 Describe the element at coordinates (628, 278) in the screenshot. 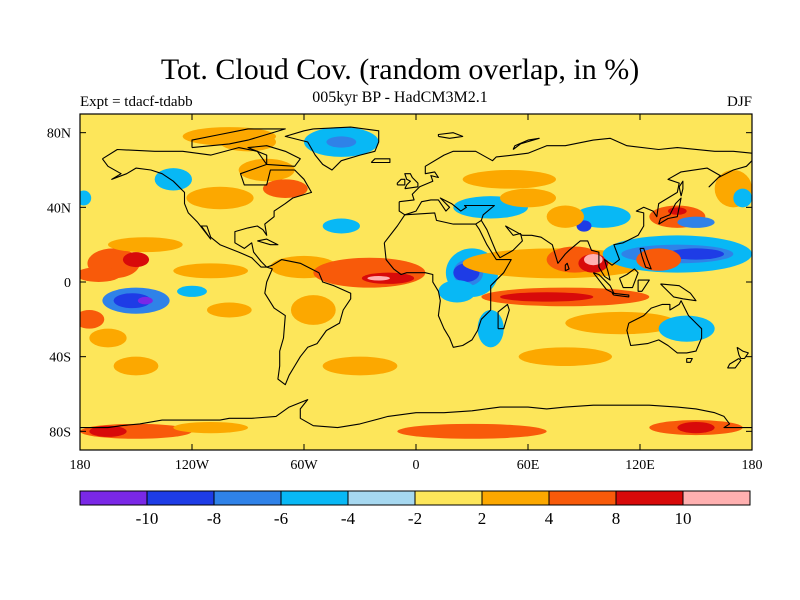

I see `coastline-borneo` at that location.